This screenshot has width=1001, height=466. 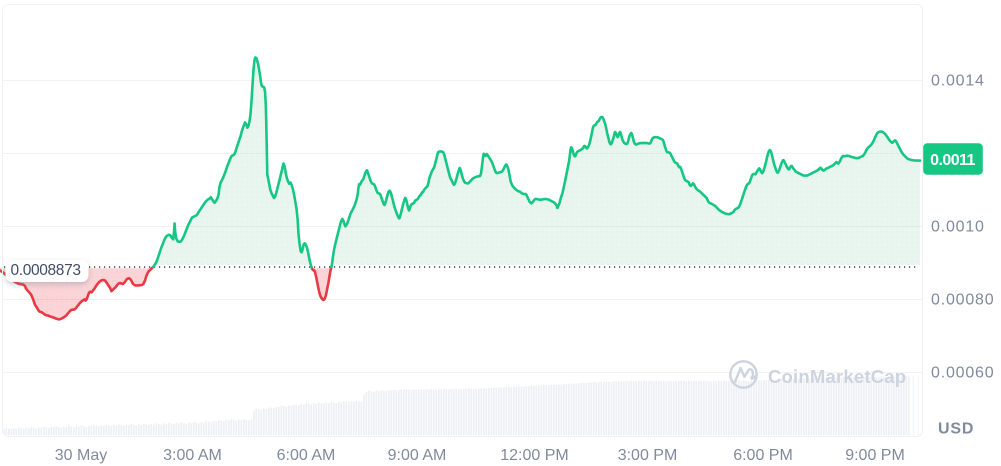 What do you see at coordinates (962, 373) in the screenshot?
I see `svg-text: 0.00060` at bounding box center [962, 373].